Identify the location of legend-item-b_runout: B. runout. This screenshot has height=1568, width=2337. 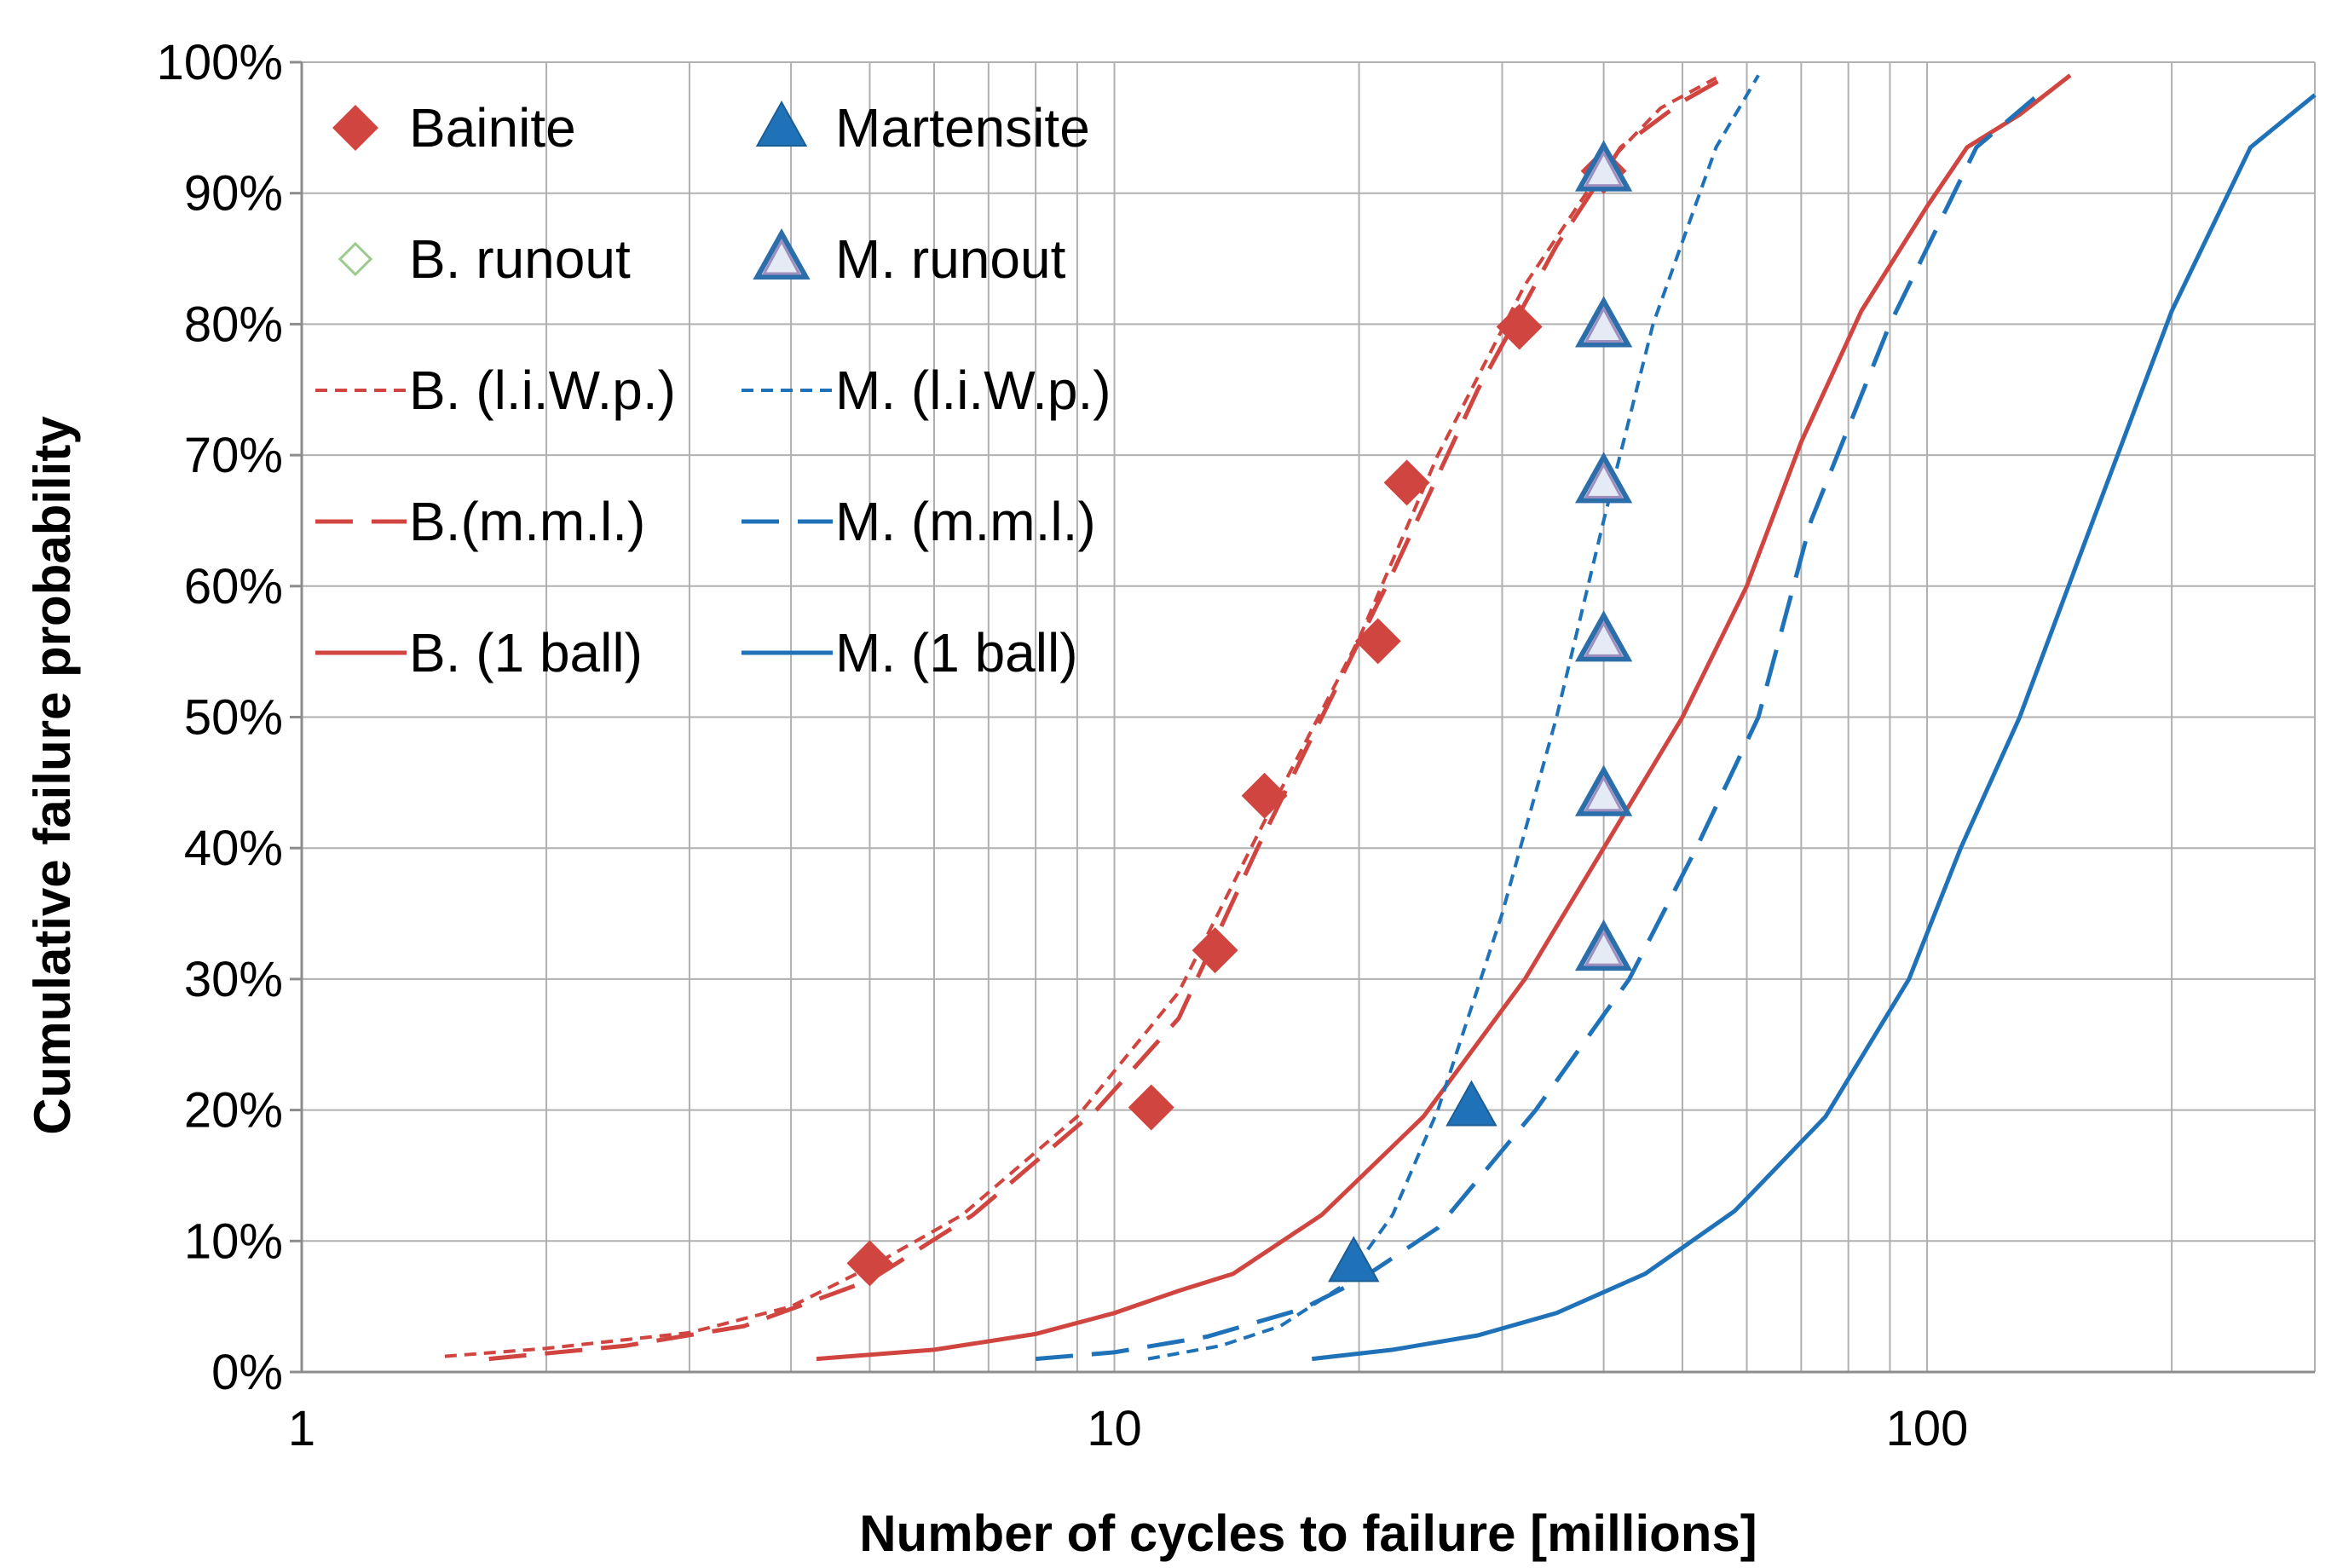
(485, 259).